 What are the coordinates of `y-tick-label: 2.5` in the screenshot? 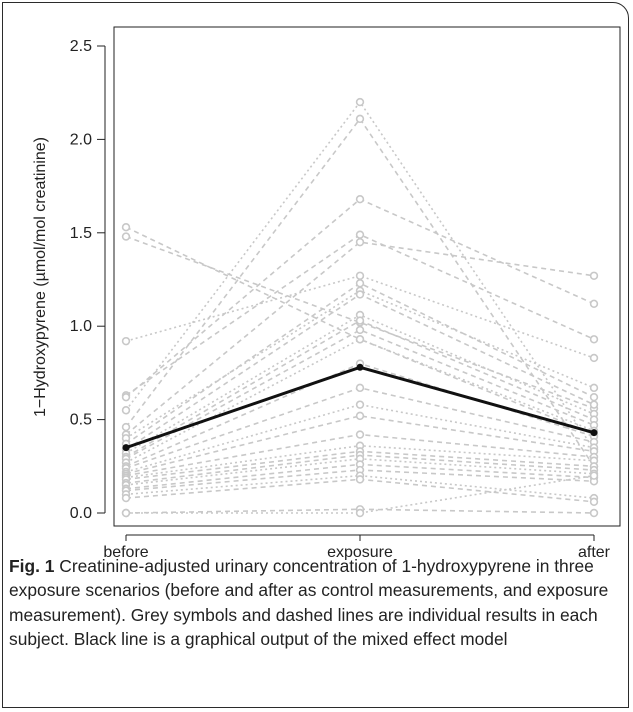 It's located at (81, 46).